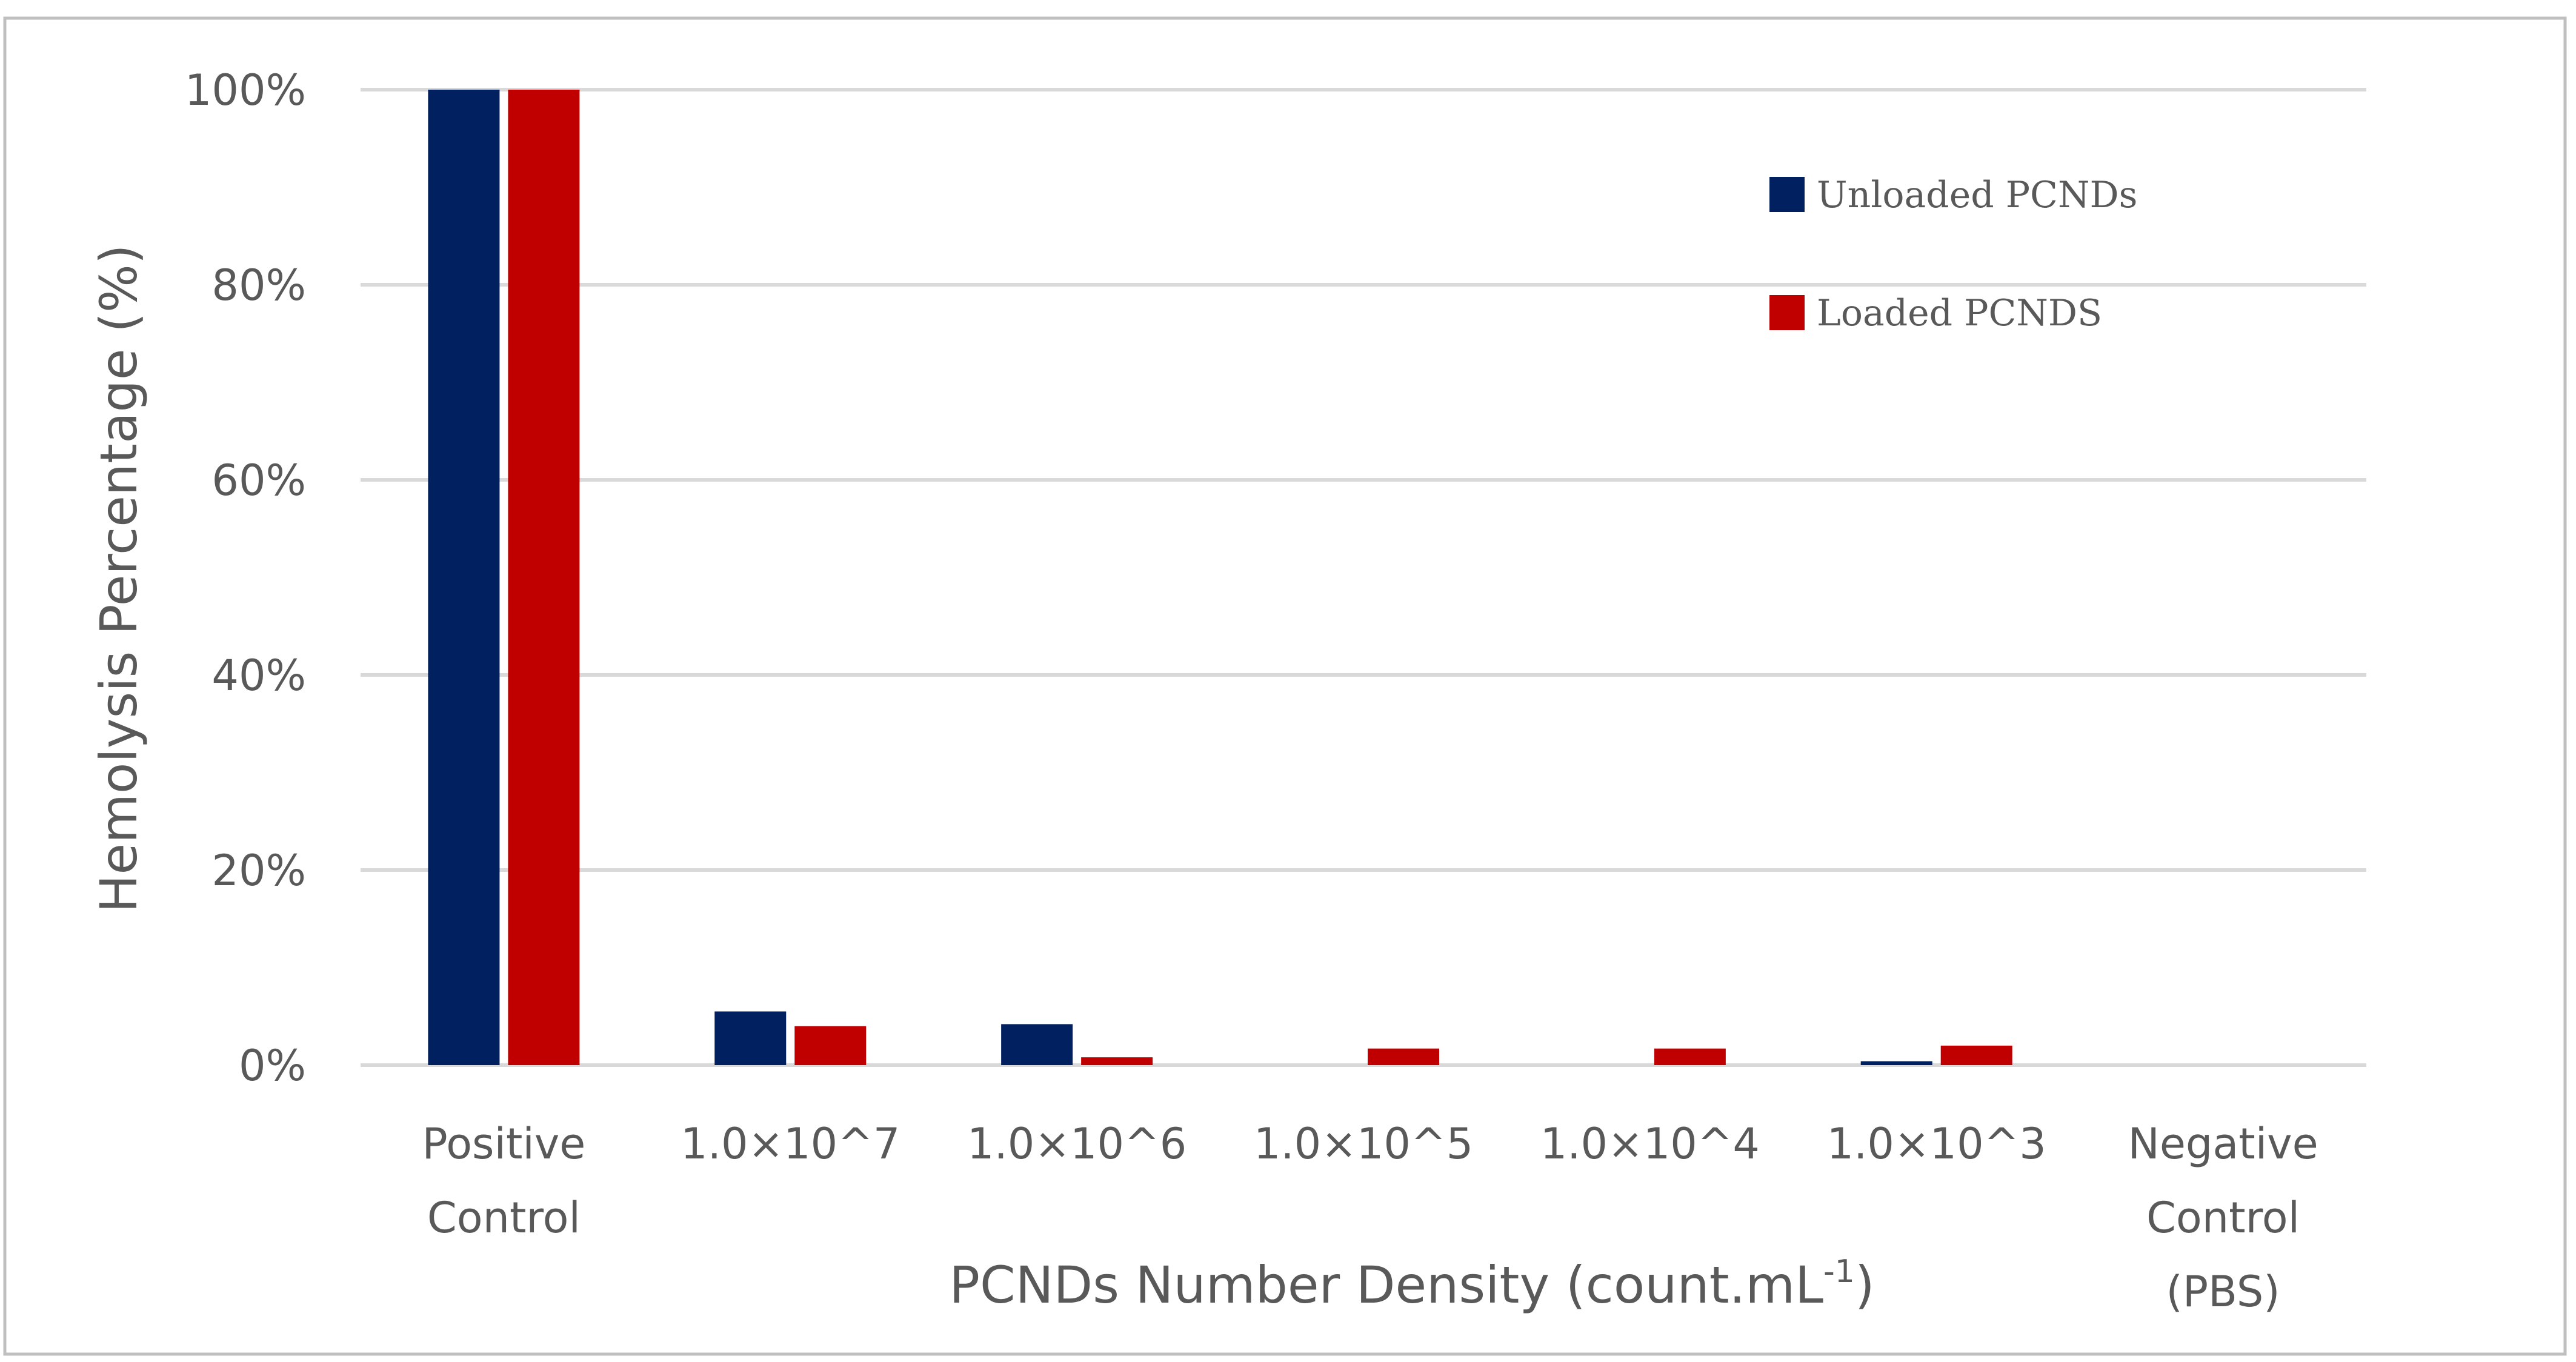 This screenshot has width=2576, height=1362. I want to click on x-axis-title: PCNDs Number Density (count.mL-1), so click(1411, 1284).